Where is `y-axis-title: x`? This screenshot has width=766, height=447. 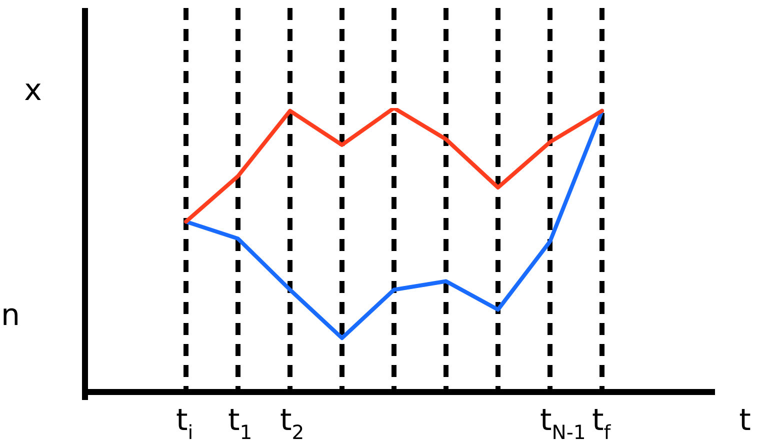 y-axis-title: x is located at coordinates (33, 90).